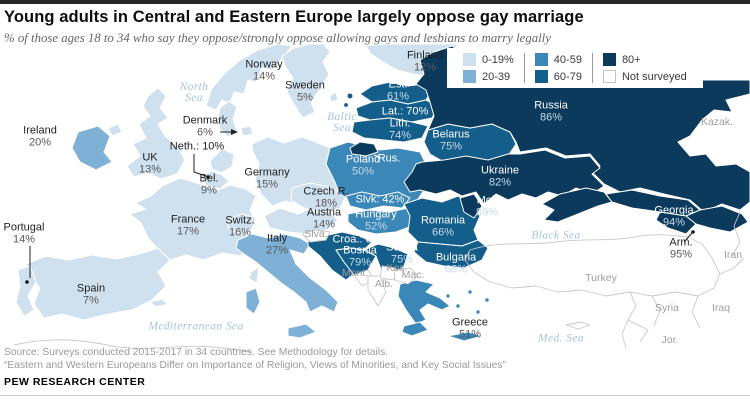 The image size is (750, 400). What do you see at coordinates (27, 282) in the screenshot?
I see `portugal-dot` at bounding box center [27, 282].